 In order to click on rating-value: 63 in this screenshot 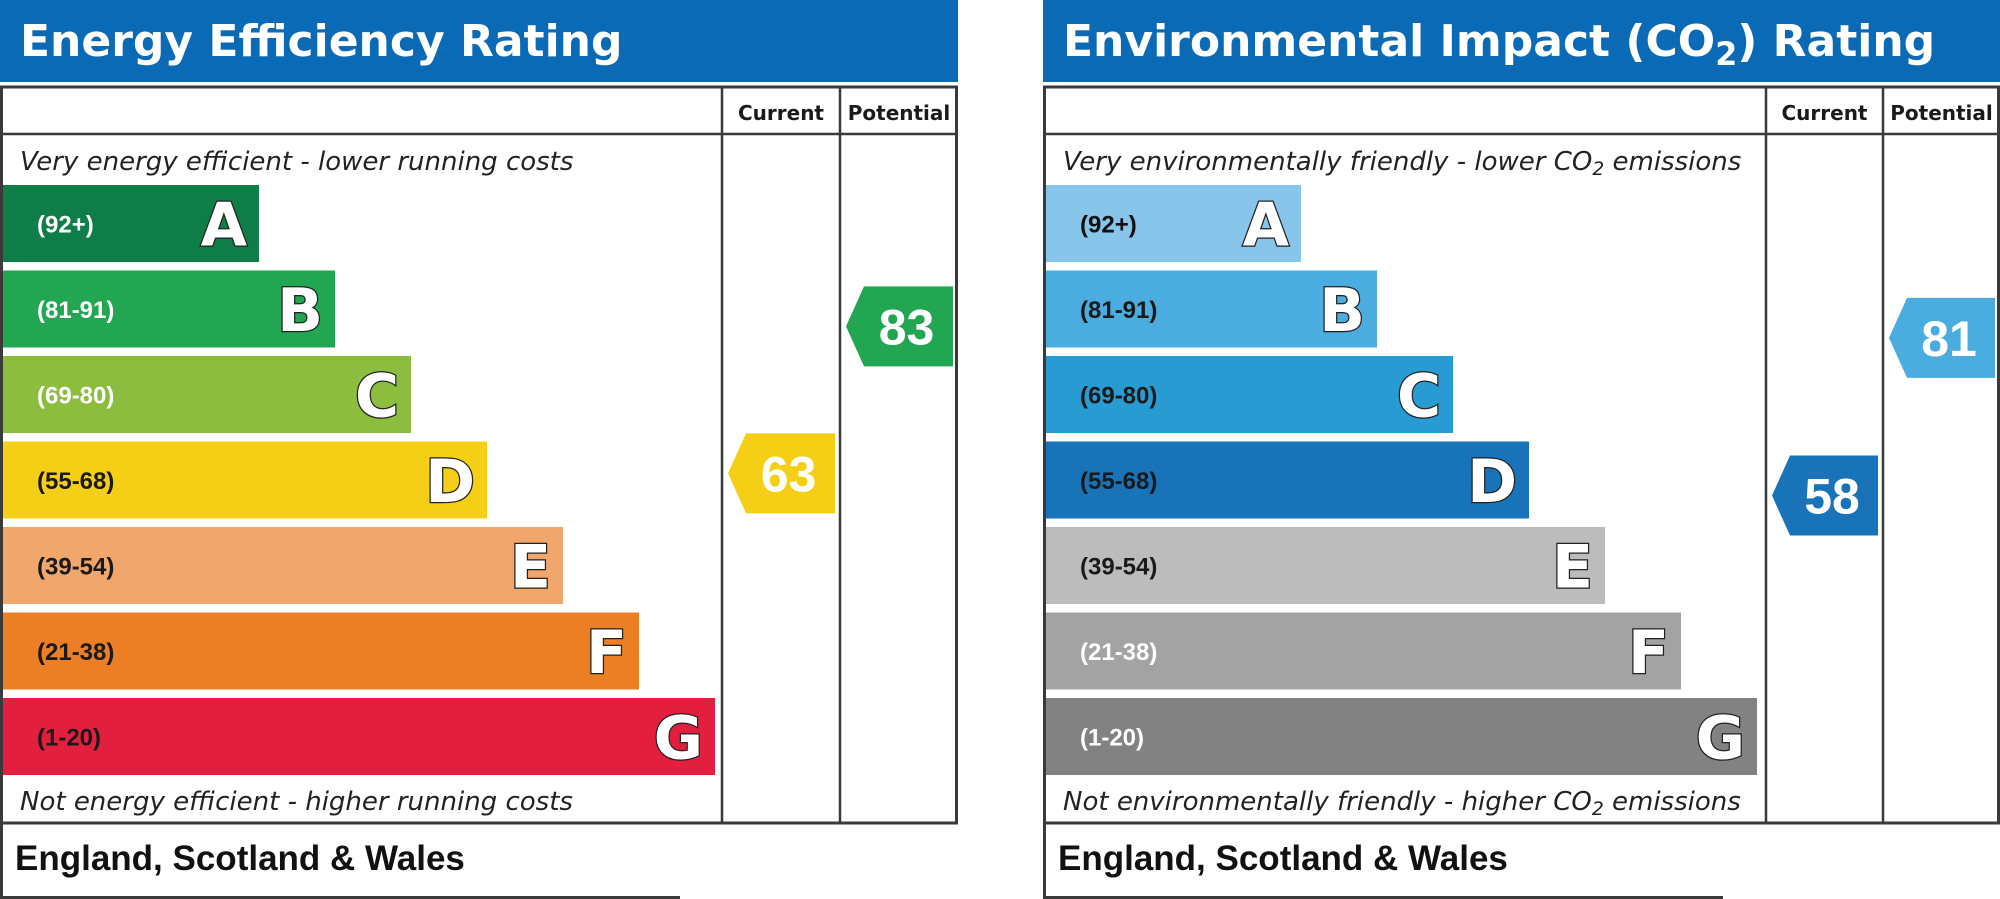, I will do `click(789, 474)`.